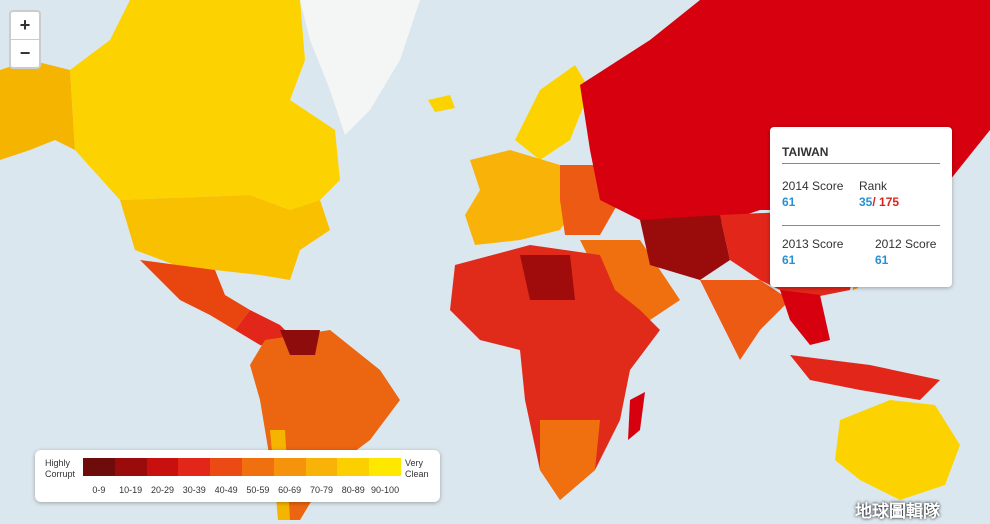 The image size is (990, 524). I want to click on rank: 35/ 175, so click(879, 202).